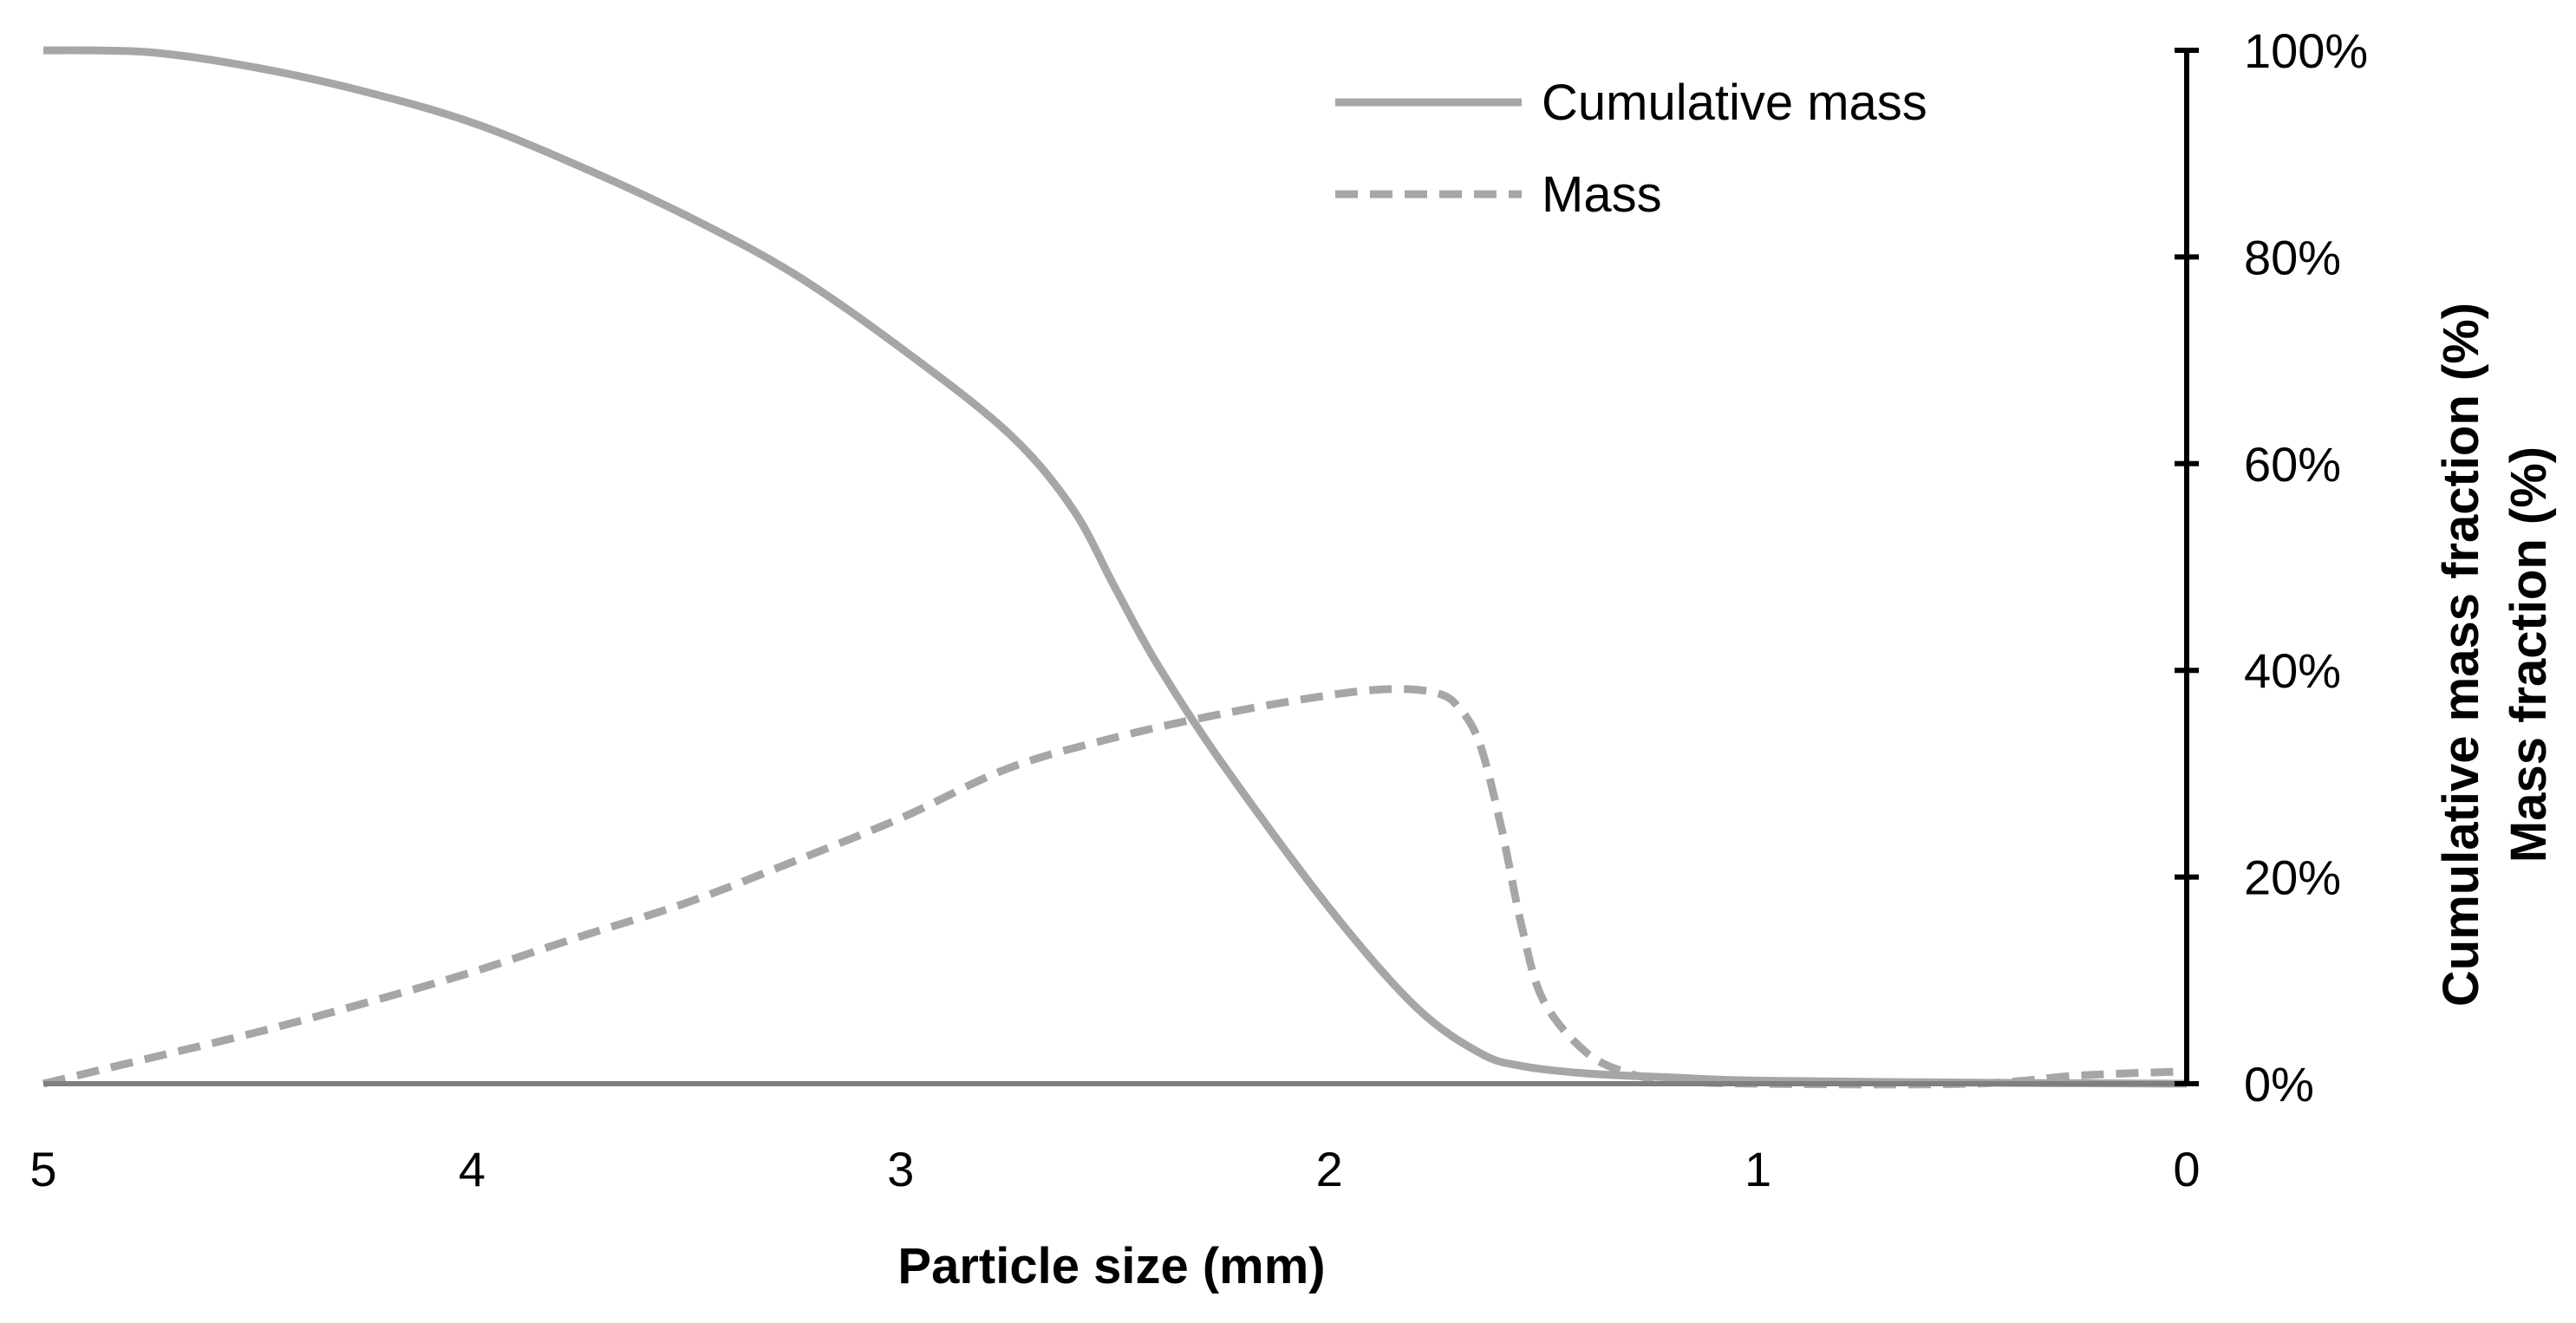 Image resolution: width=2576 pixels, height=1323 pixels. Describe the element at coordinates (473, 1169) in the screenshot. I see `x-tick-label: 4` at that location.